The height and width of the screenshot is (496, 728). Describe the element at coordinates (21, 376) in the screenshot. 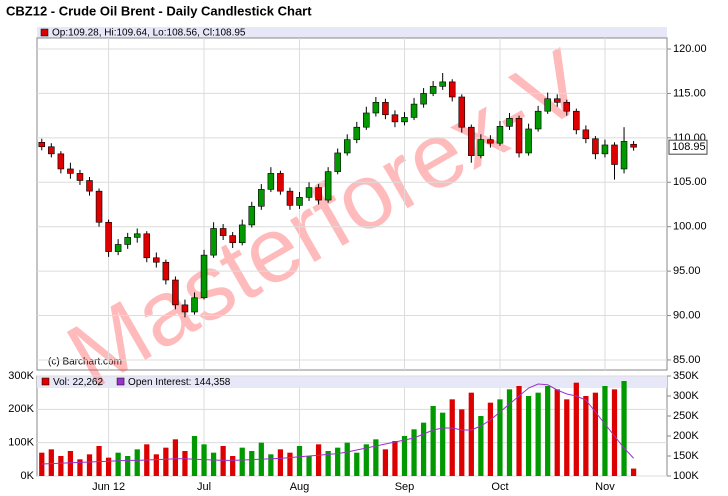

I see `y-tick-label: 300K` at that location.